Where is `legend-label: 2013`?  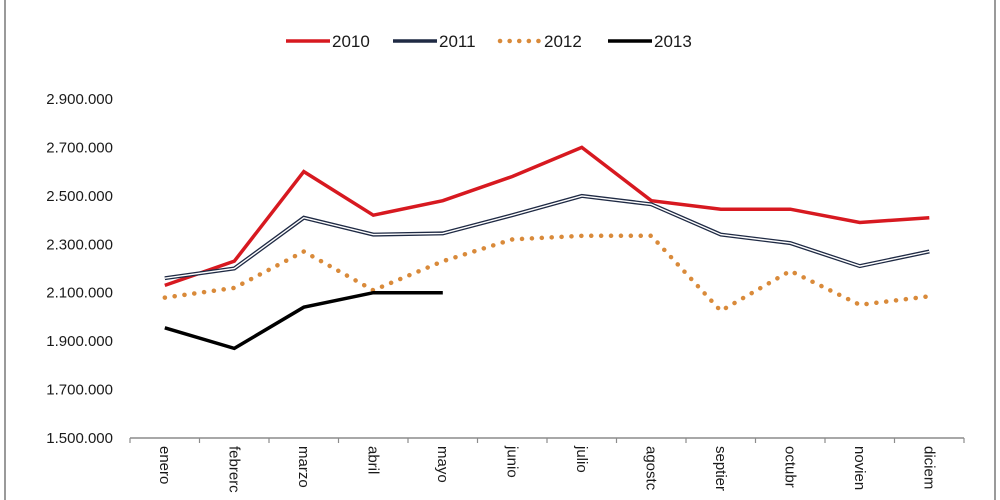
legend-label: 2013 is located at coordinates (673, 41).